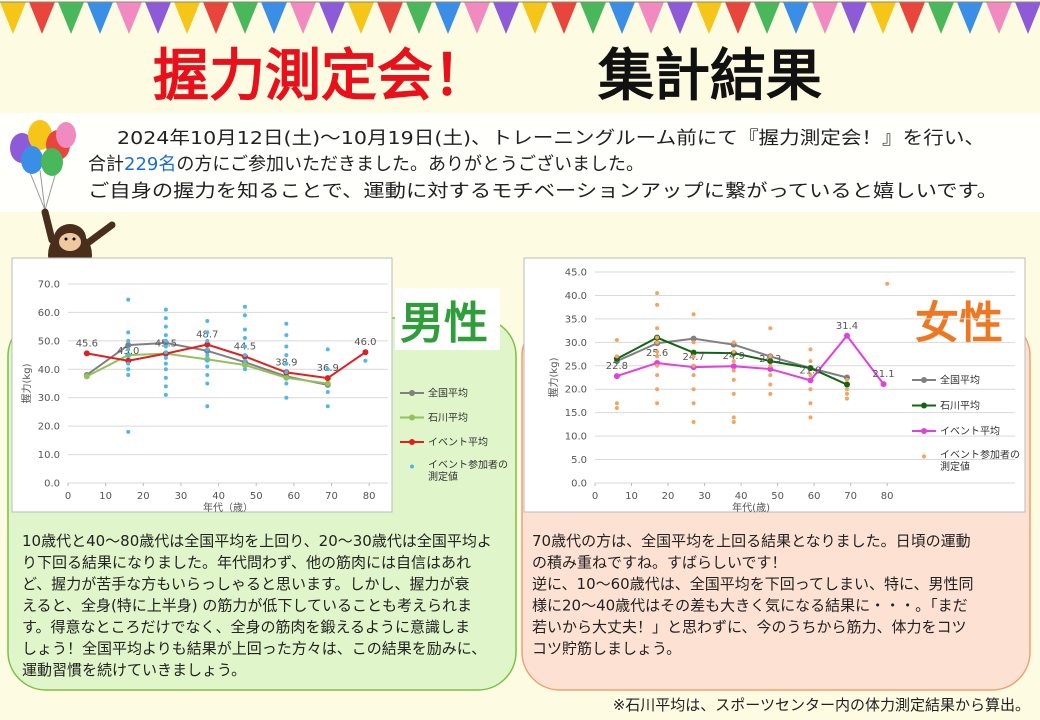 The width and height of the screenshot is (1040, 720). I want to click on x-axis-label: 年代（歳）, so click(228, 507).